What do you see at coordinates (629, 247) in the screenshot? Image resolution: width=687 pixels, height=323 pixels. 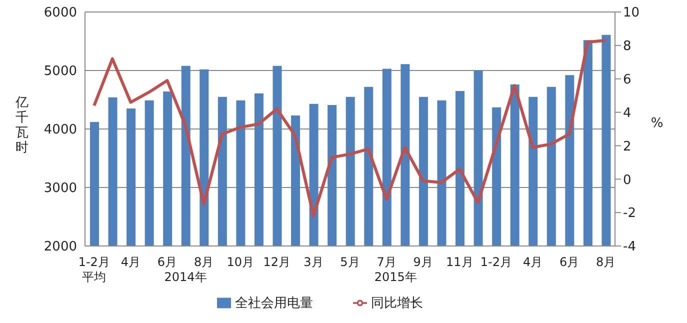 I see `y2-tick-label: -4` at bounding box center [629, 247].